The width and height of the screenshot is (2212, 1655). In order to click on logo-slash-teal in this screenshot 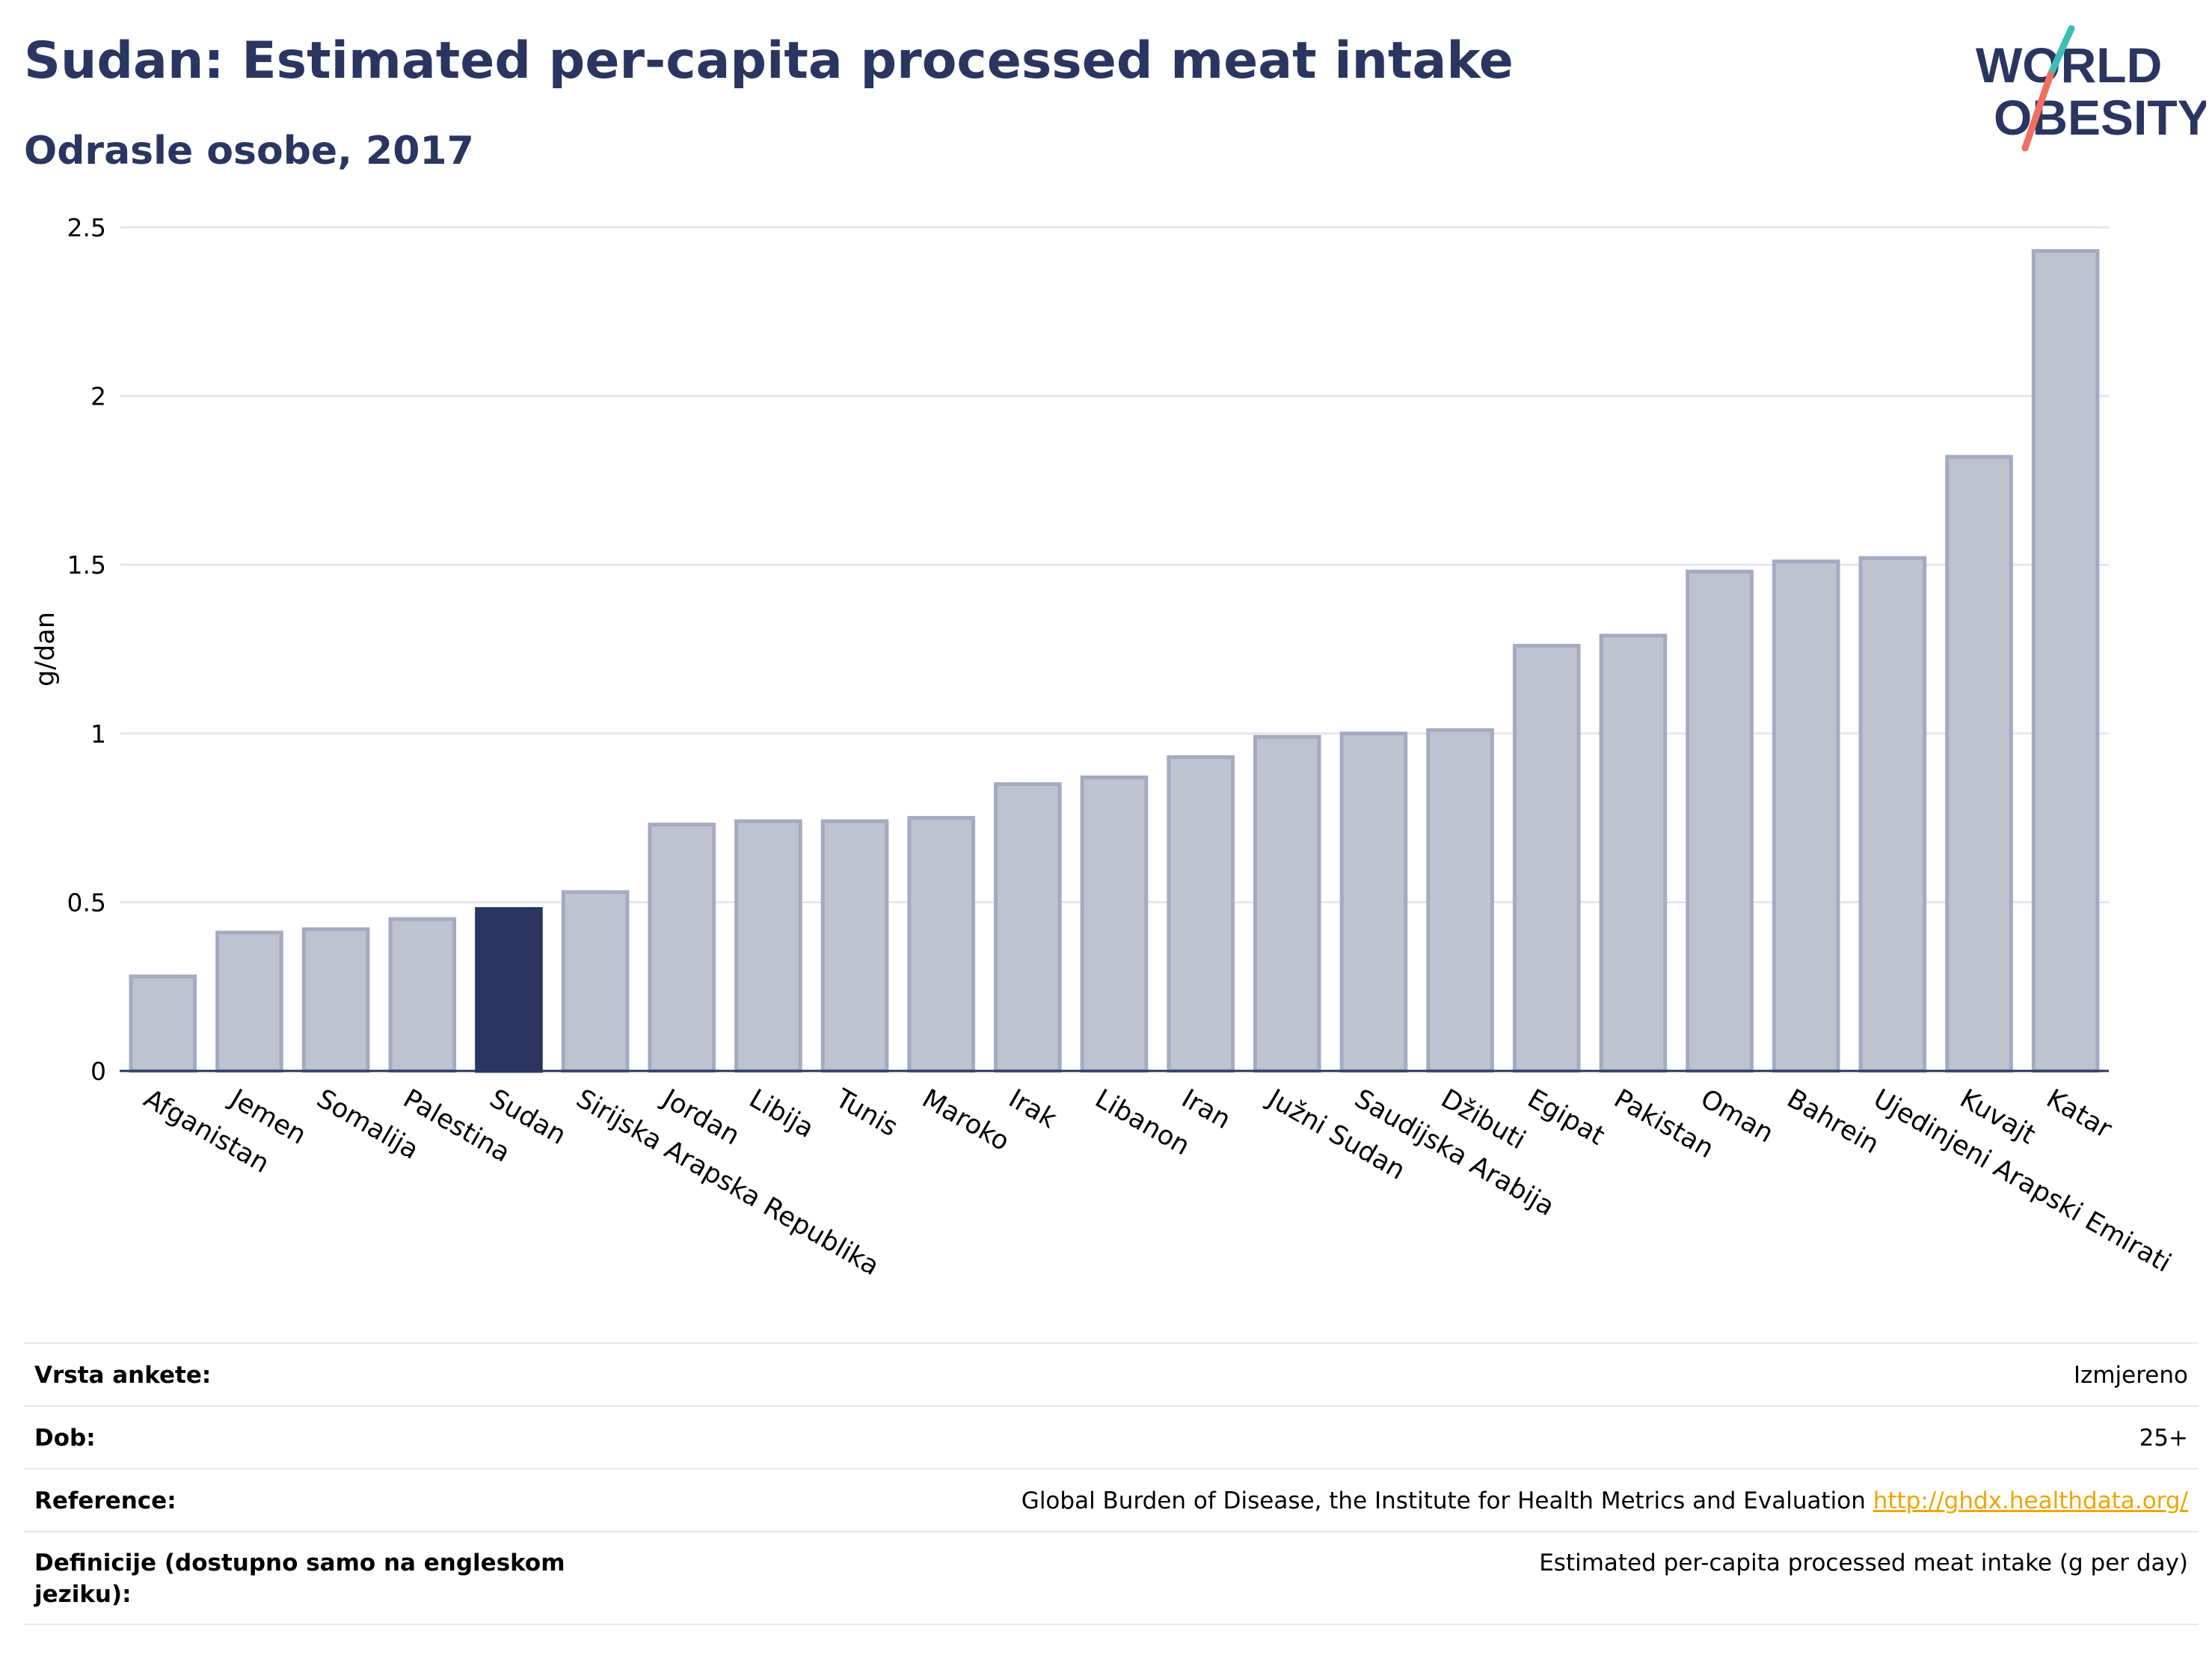, I will do `click(2061, 52)`.